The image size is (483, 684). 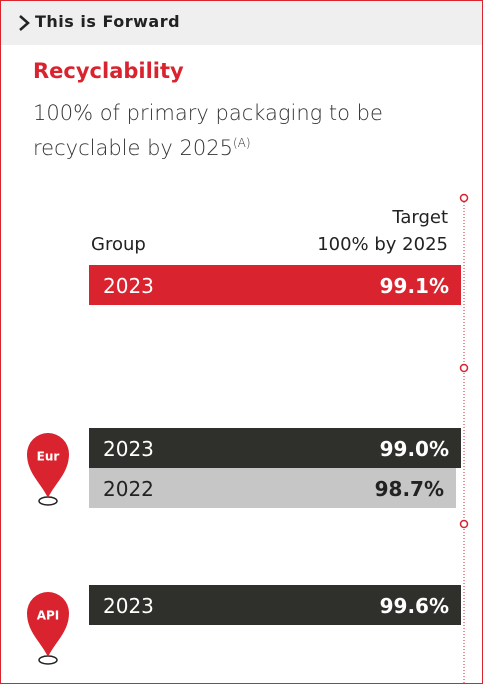 What do you see at coordinates (275, 448) in the screenshot?
I see `row-bar: 2023 99.0%` at bounding box center [275, 448].